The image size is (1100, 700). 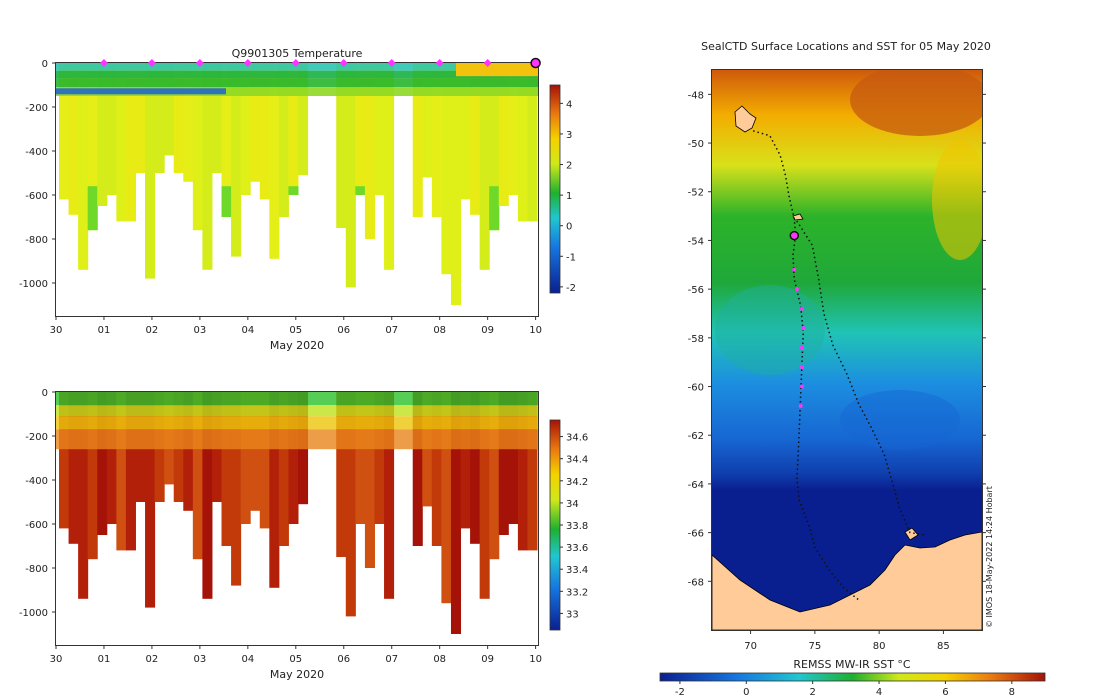 I want to click on credit-text: © IMOS 18-May-2022 14:24 Hobart, so click(x=989, y=557).